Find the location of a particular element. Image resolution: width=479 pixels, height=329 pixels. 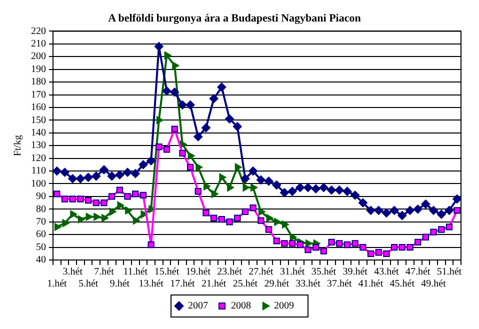

x-tick-label: 41.hét is located at coordinates (371, 284).